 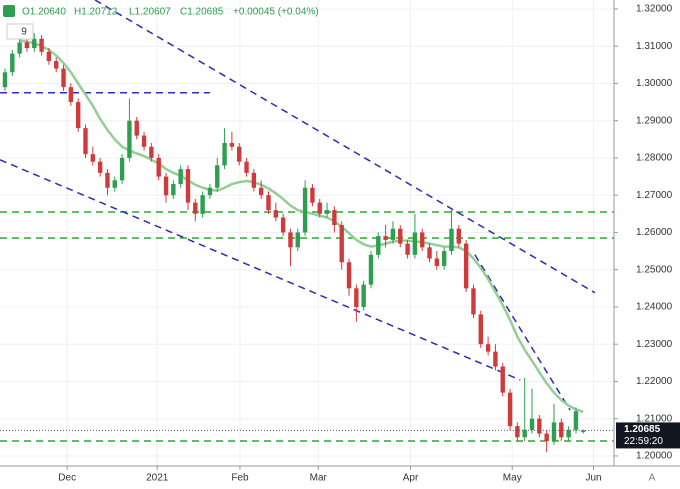 What do you see at coordinates (319, 478) in the screenshot?
I see `x-tick-label: Mar` at bounding box center [319, 478].